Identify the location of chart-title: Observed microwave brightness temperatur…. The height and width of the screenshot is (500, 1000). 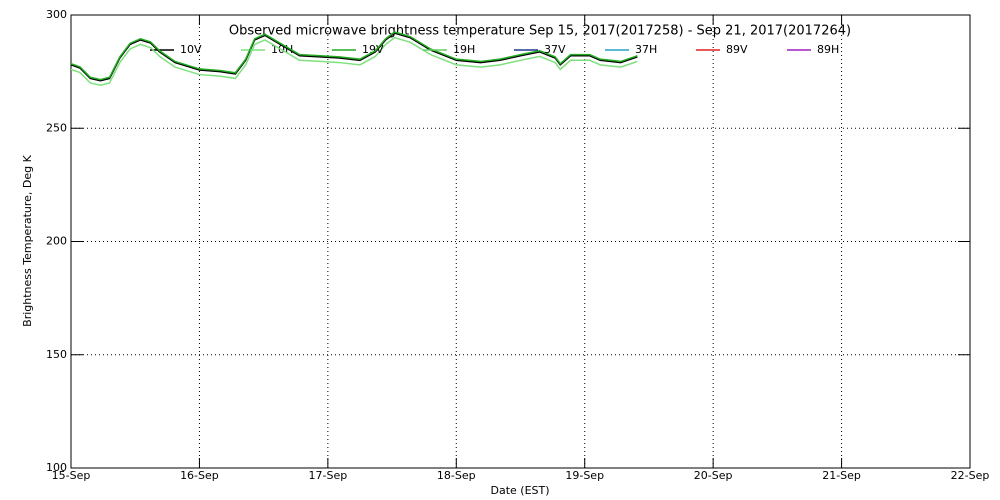
(540, 31).